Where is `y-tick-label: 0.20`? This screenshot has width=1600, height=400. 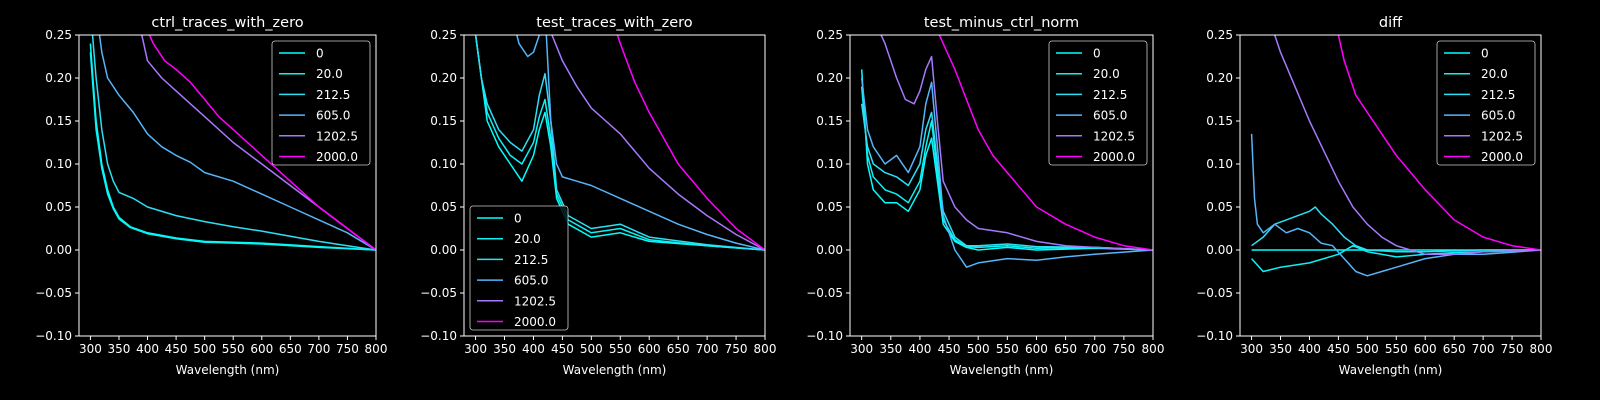 y-tick-label: 0.20 is located at coordinates (829, 78).